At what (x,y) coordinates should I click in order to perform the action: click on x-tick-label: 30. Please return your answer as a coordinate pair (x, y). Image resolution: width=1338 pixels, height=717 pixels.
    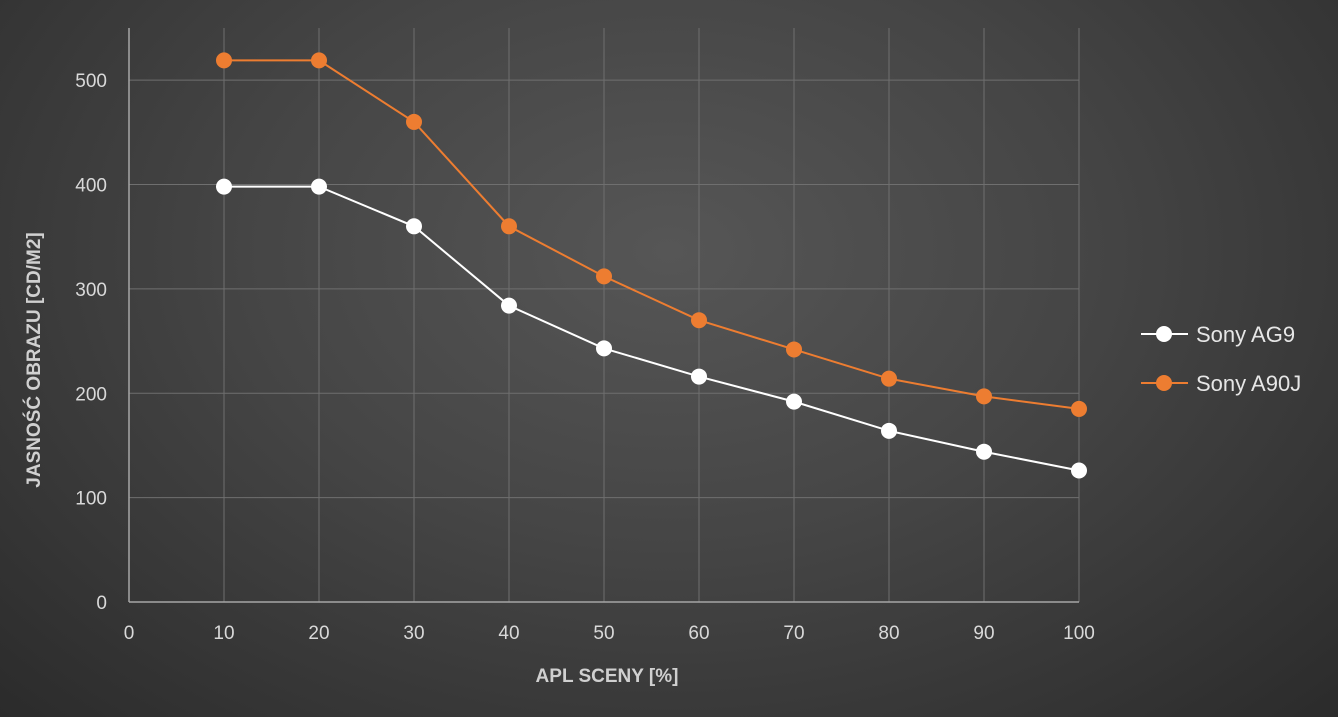
    Looking at the image, I should click on (413, 633).